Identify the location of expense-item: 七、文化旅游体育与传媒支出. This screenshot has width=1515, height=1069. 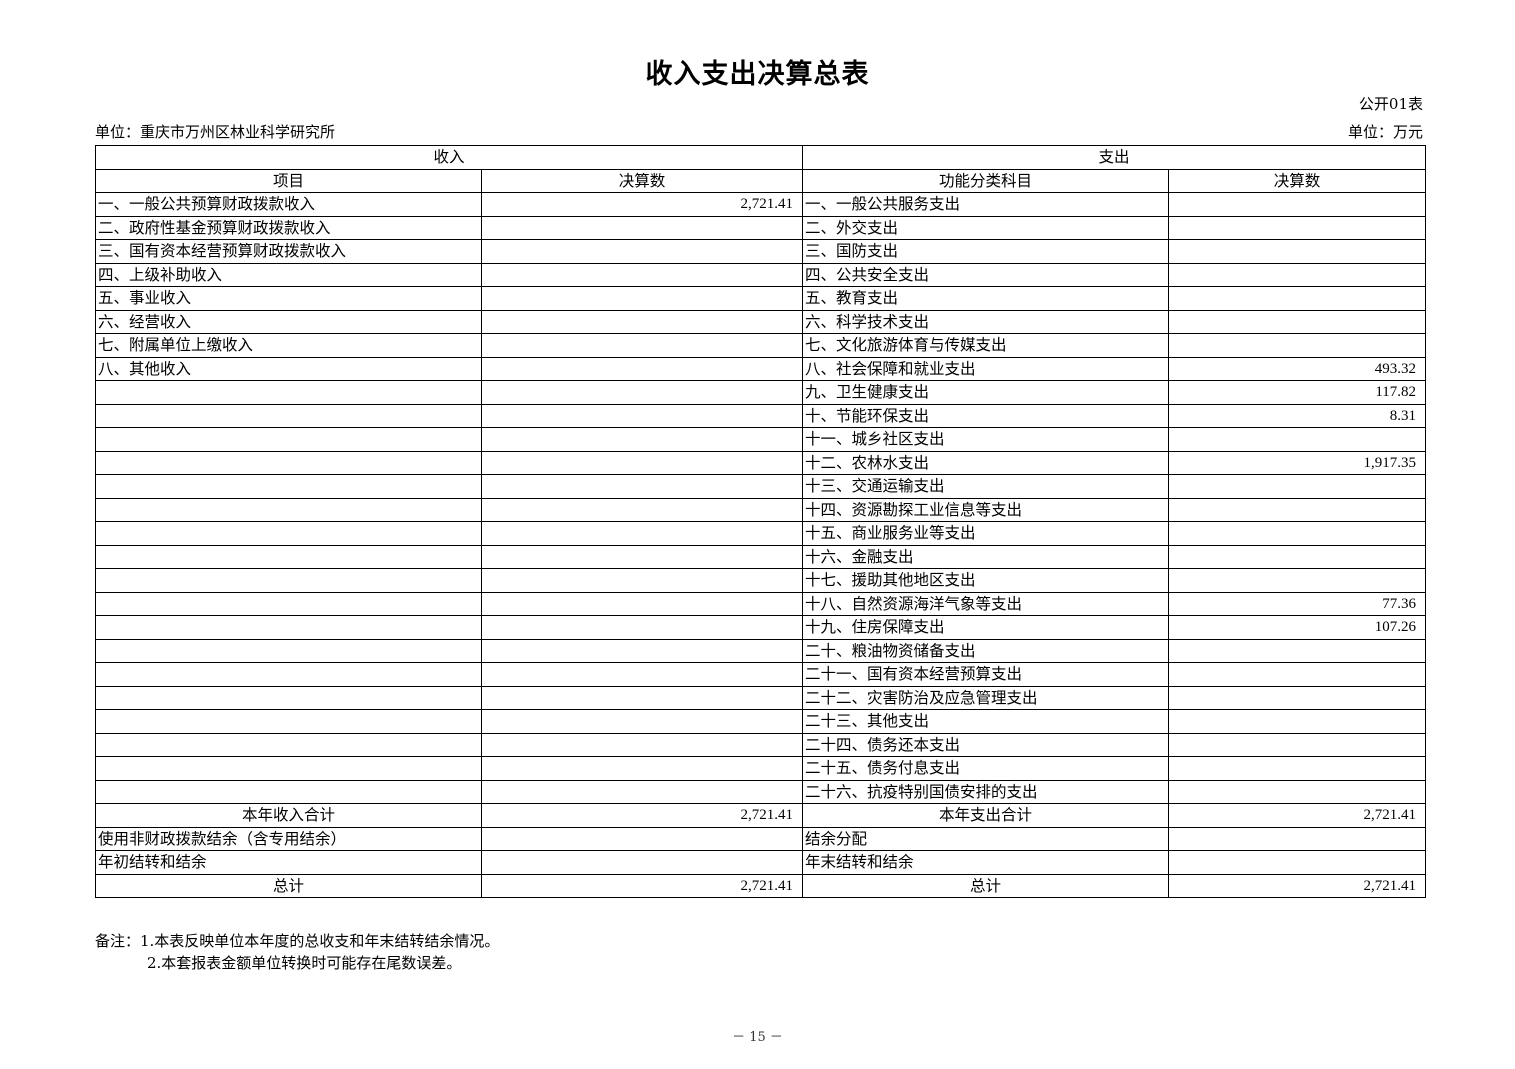
(986, 345).